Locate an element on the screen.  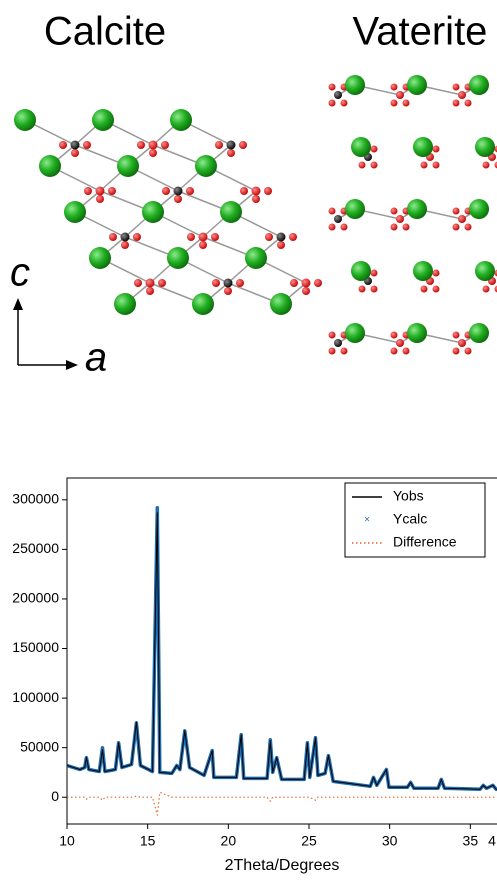
x-tick-label: 30 is located at coordinates (390, 841).